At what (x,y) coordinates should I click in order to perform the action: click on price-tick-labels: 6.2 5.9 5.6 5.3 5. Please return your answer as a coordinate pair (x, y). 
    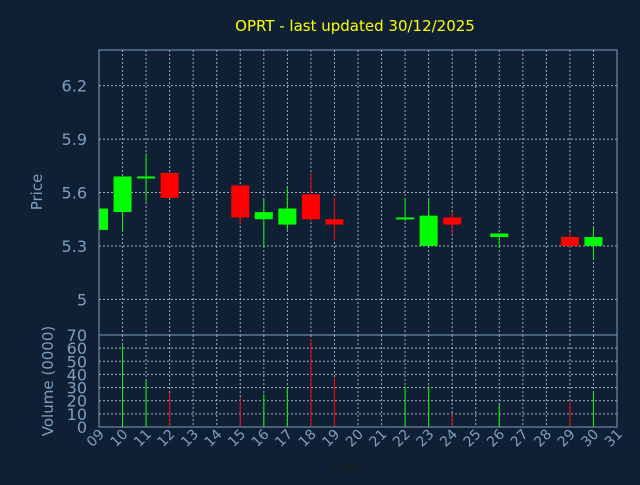
    Looking at the image, I should click on (74, 193).